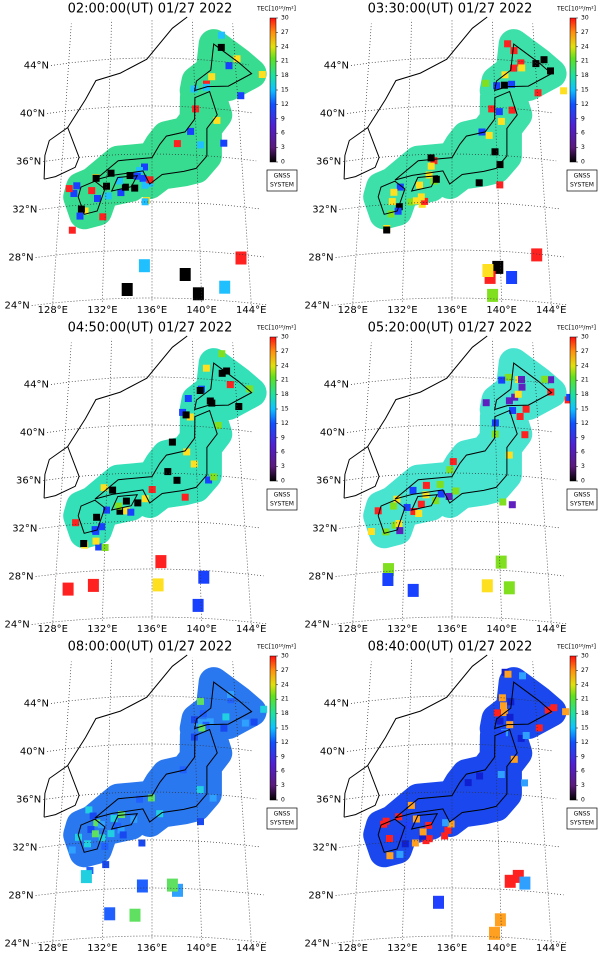 This screenshot has width=600, height=957. What do you see at coordinates (150, 9) in the screenshot?
I see `panel-title: 02:00:00(UT) 01/27 2022` at bounding box center [150, 9].